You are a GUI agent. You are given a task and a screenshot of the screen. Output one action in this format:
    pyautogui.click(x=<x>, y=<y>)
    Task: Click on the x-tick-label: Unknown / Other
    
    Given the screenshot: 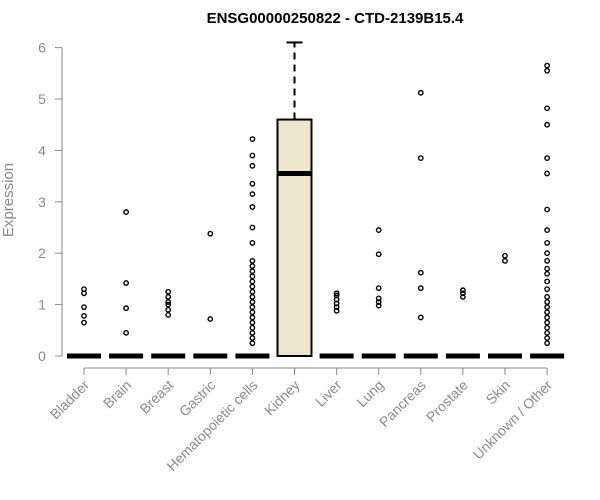 What is the action you would take?
    pyautogui.click(x=513, y=420)
    